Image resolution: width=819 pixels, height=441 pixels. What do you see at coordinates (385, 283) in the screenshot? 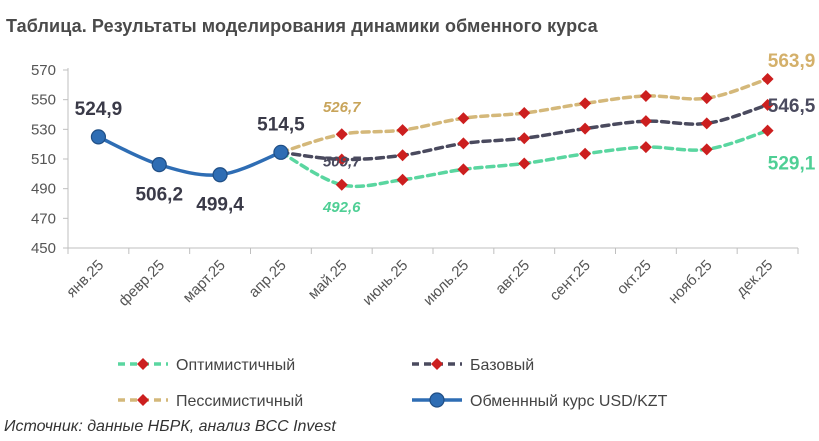
I see `x-tick-label: июнь.25` at bounding box center [385, 283].